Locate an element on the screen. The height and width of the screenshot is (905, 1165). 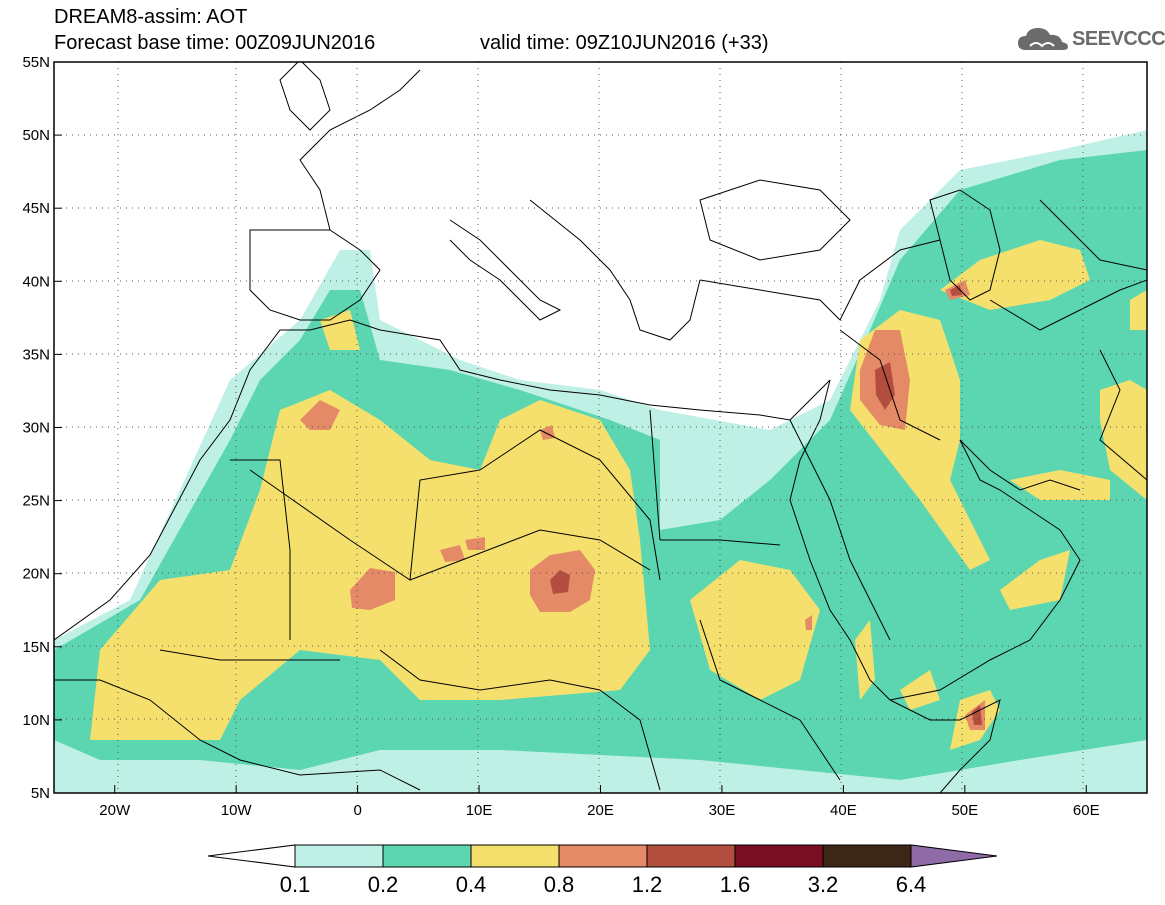
colorbar-level-label: 6.4 is located at coordinates (911, 884).